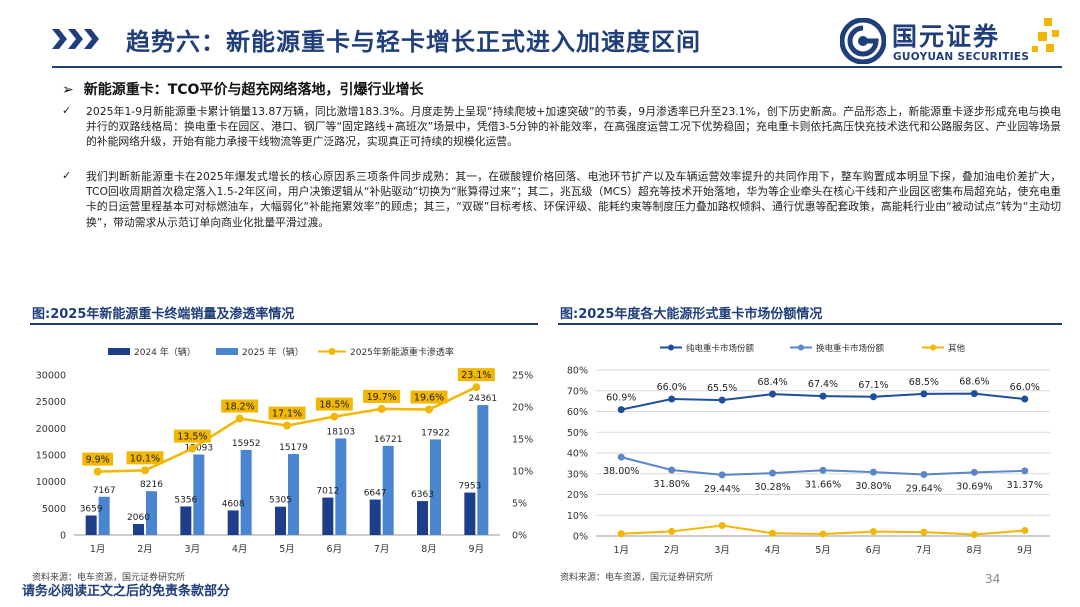 This screenshot has height=607, width=1080. What do you see at coordinates (577, 412) in the screenshot?
I see `y-tick-label: 60%` at bounding box center [577, 412].